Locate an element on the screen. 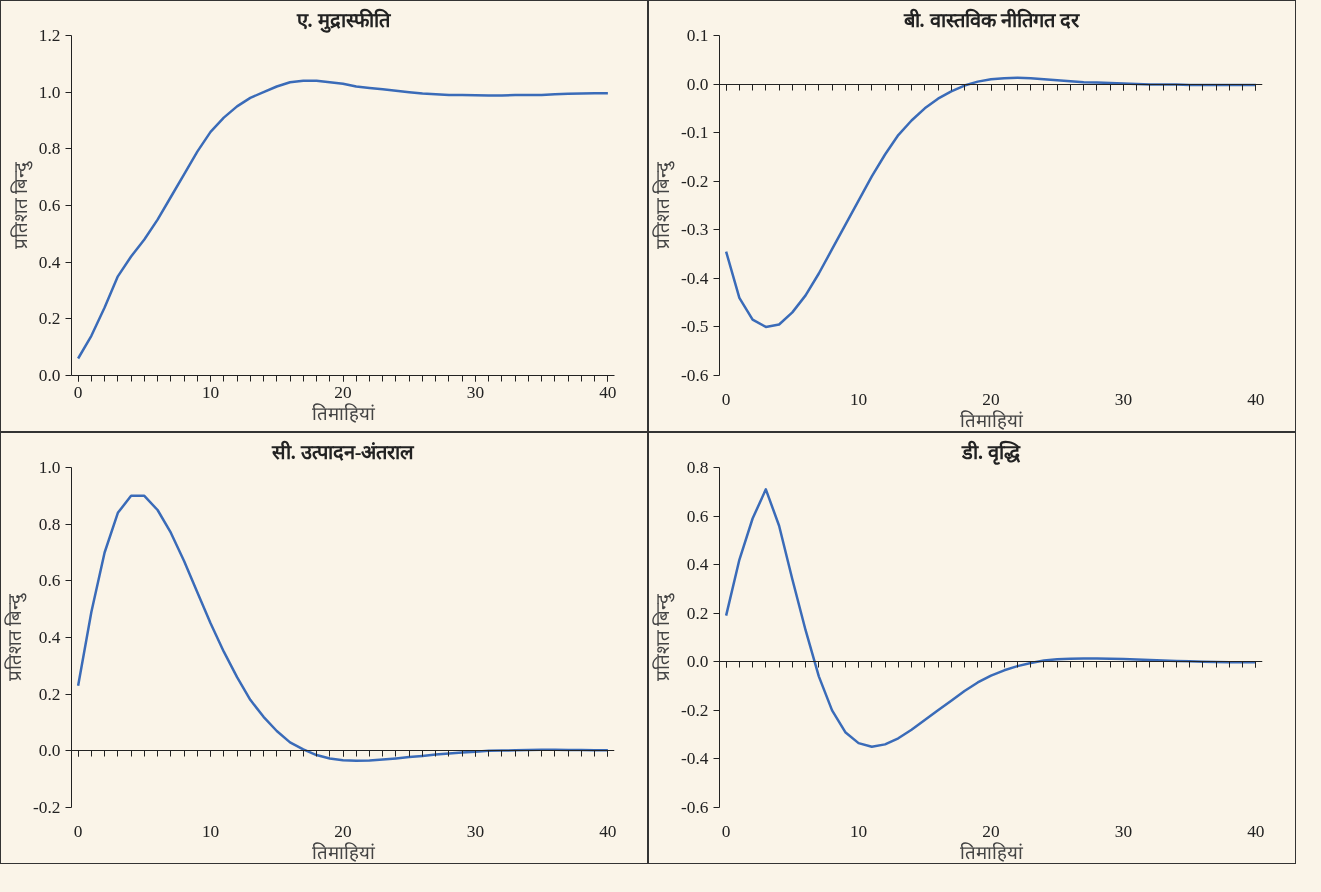 Image resolution: width=1321 pixels, height=892 pixels. y-tick-label: -0.5 is located at coordinates (695, 327).